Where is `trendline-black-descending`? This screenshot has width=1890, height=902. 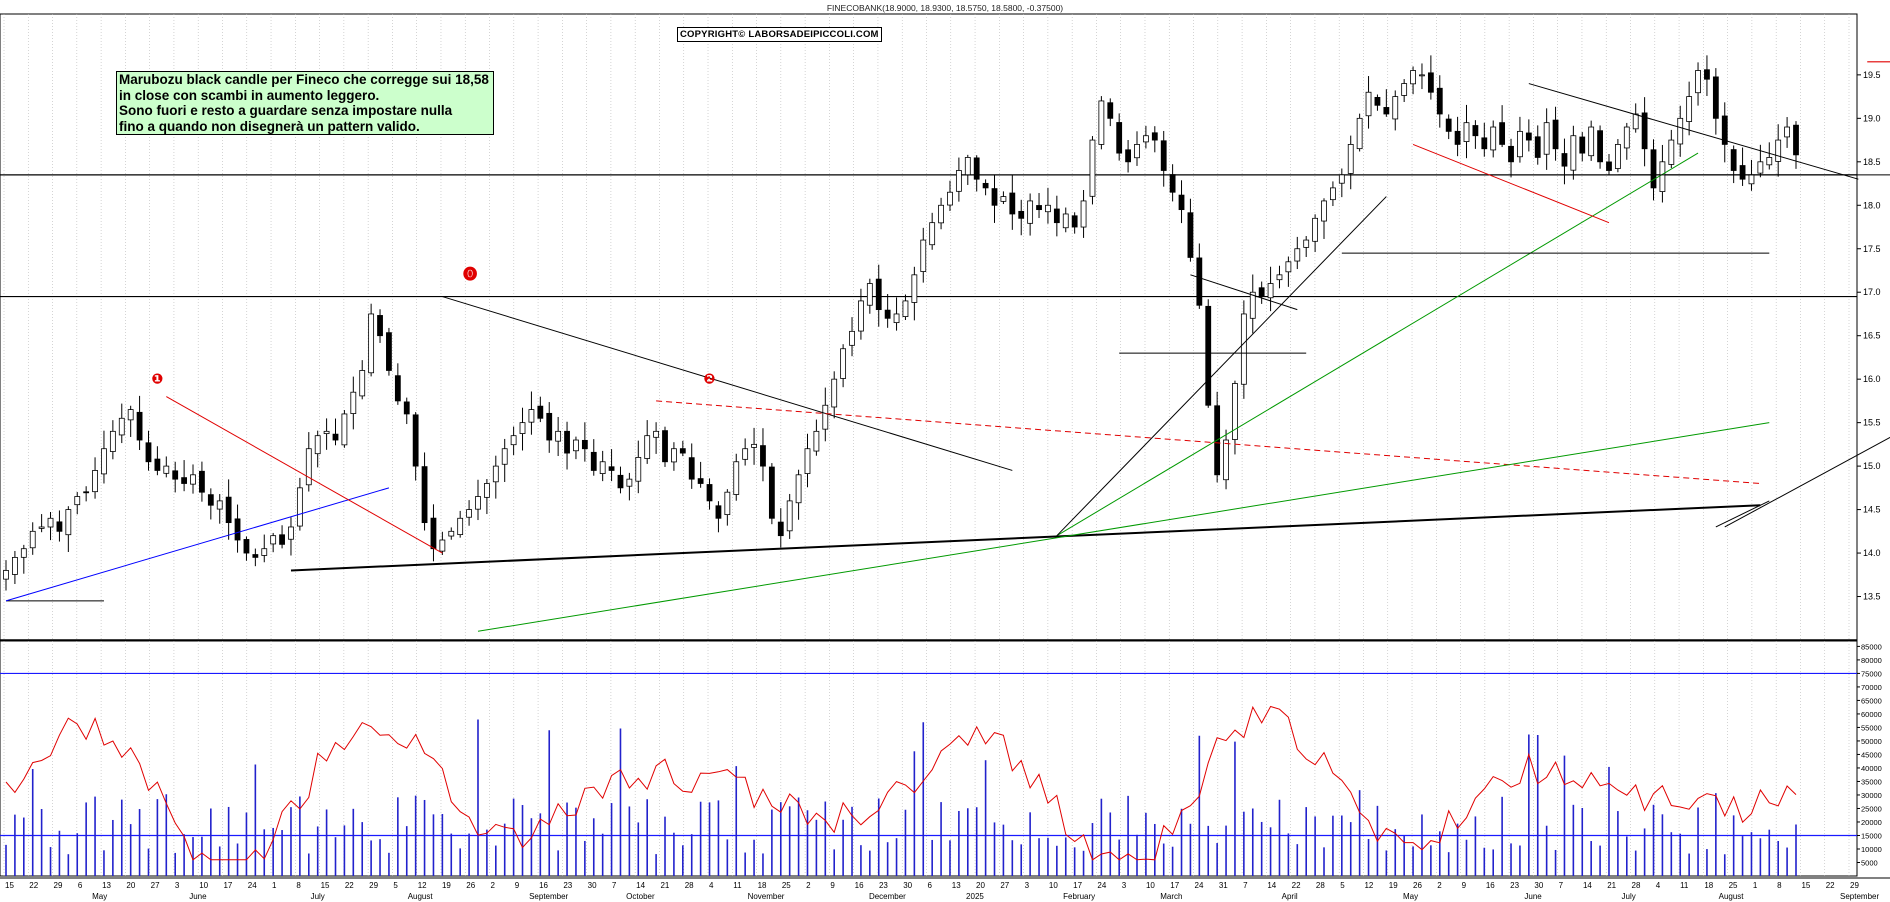
trendline-black-descending is located at coordinates (727, 383).